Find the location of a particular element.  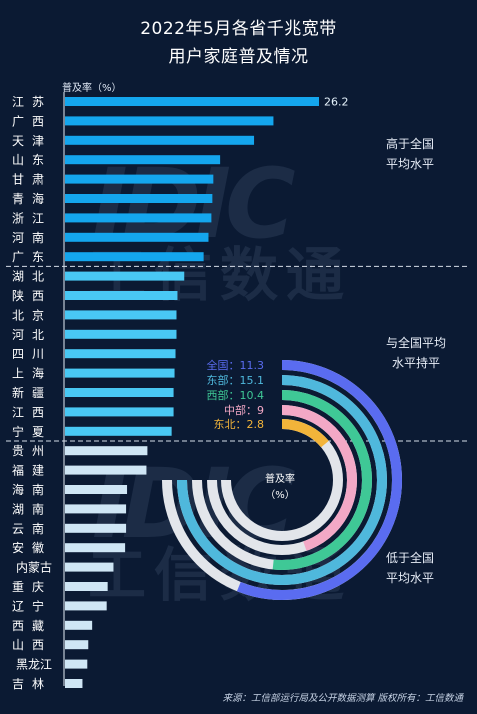

category-label-西藏: 西藏 is located at coordinates (32, 626).